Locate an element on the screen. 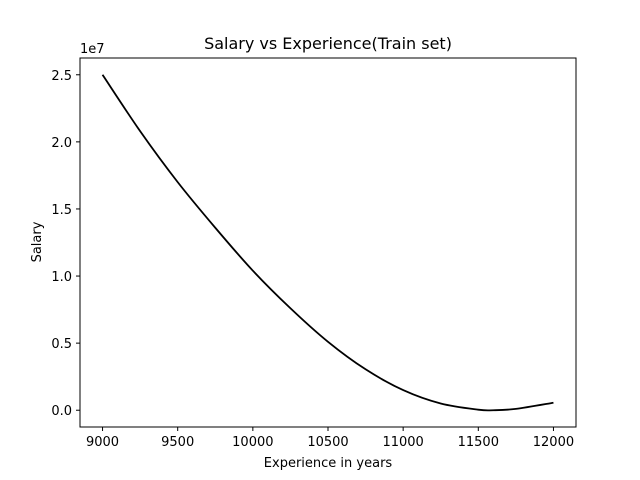 The image size is (640, 480). x-axis-ticks: 9000 9500 10000 10500 11000 11500 12000 is located at coordinates (330, 438).